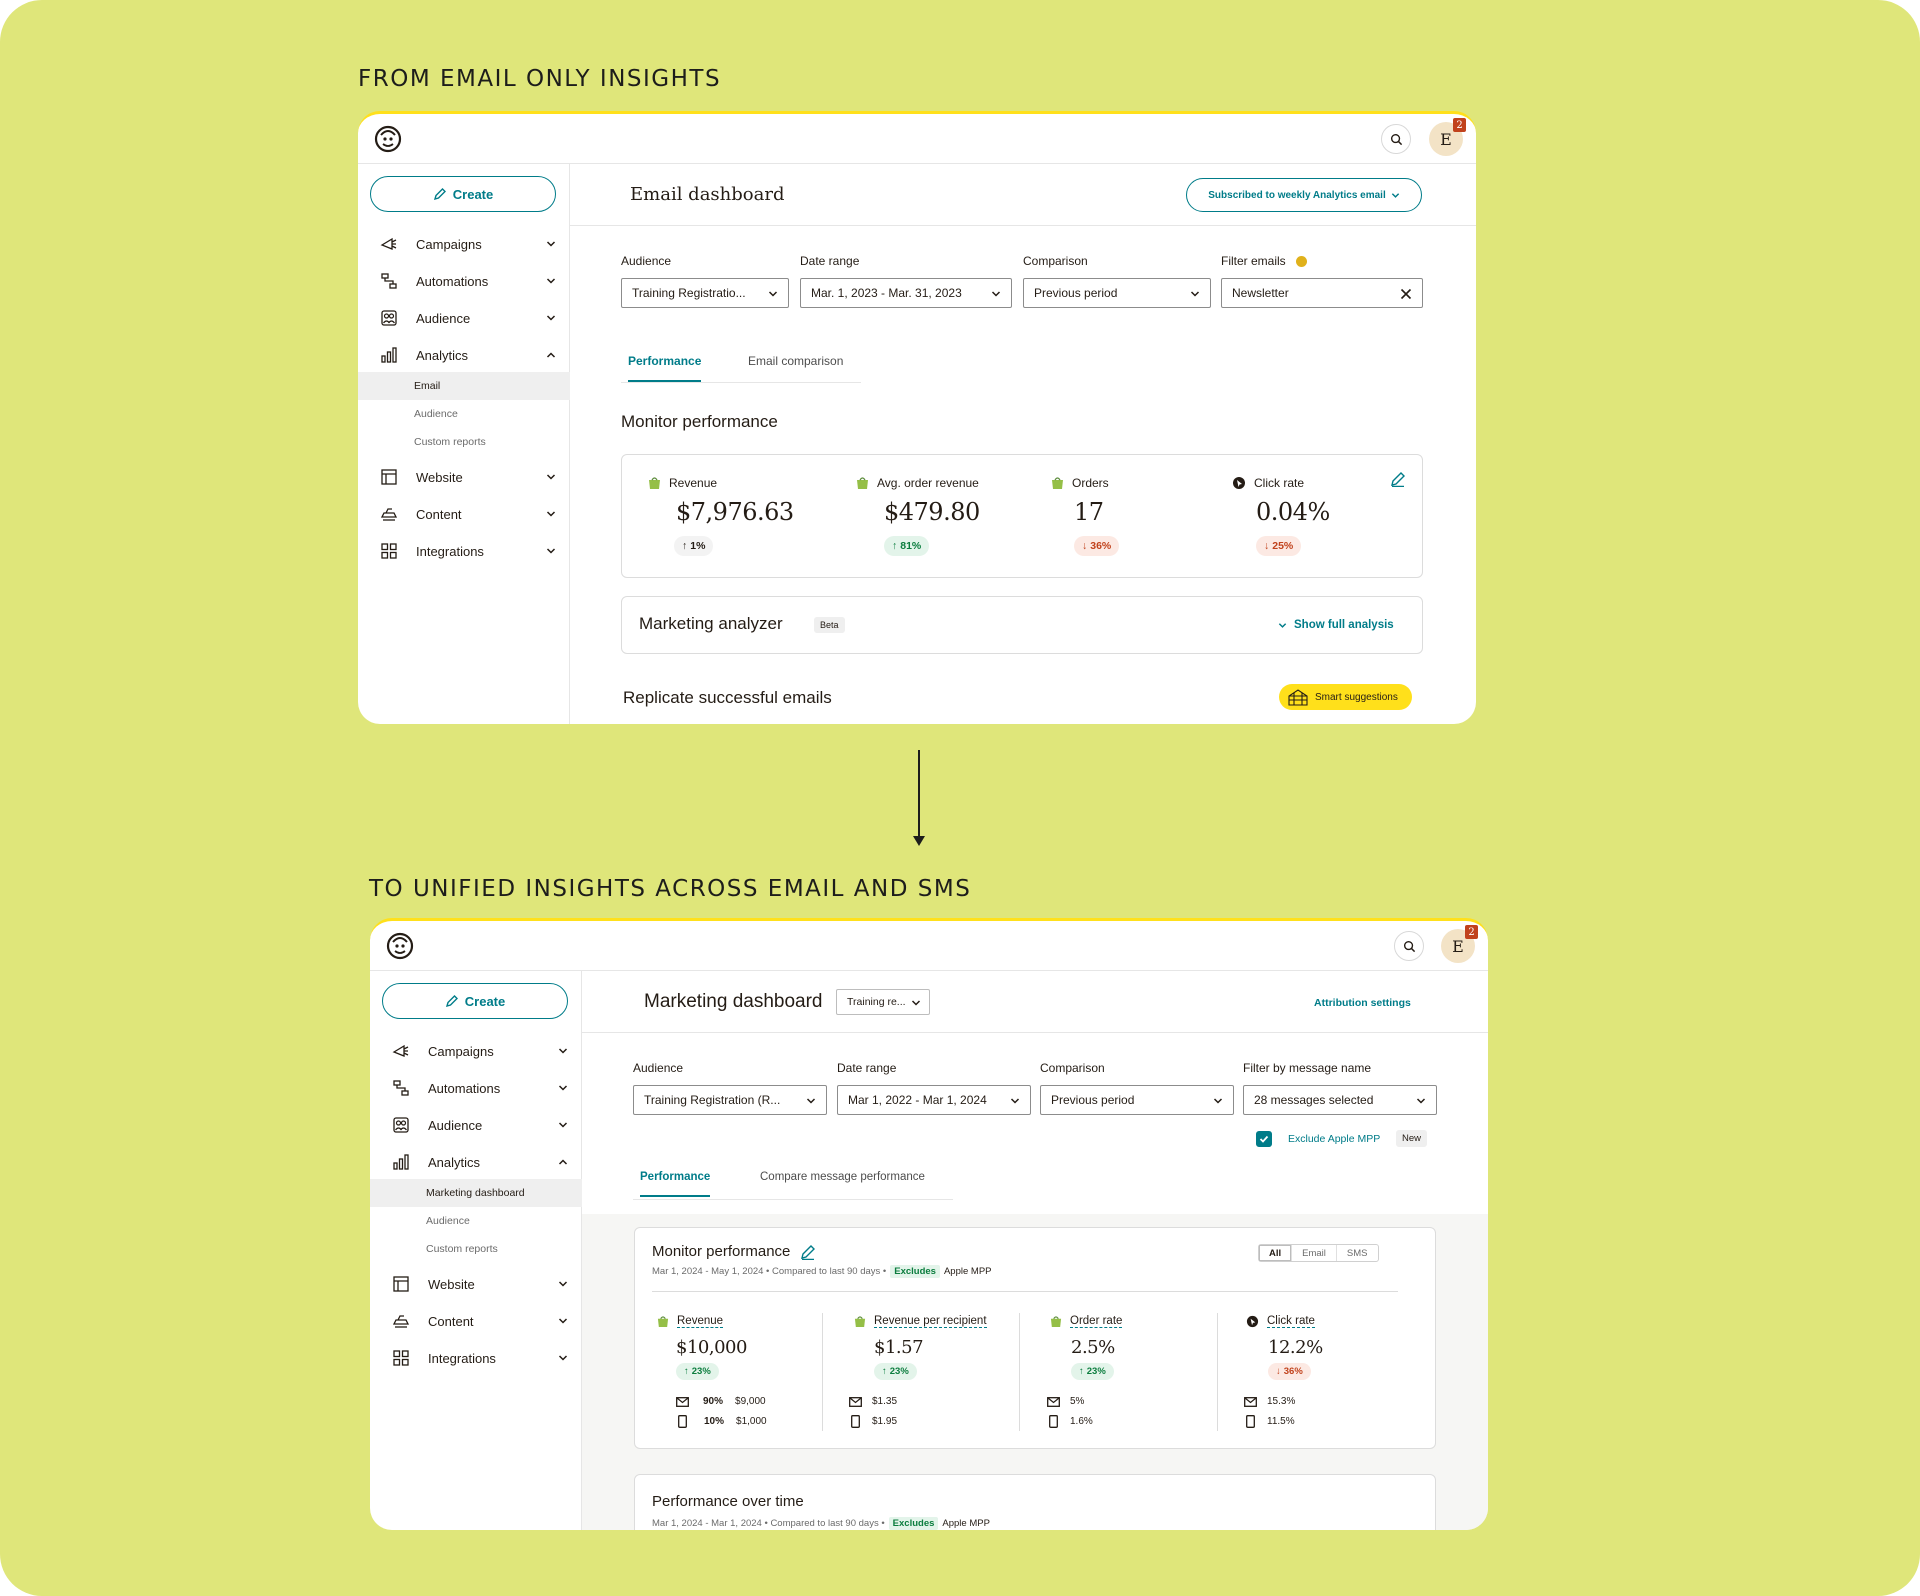 This screenshot has width=1920, height=1596. Describe the element at coordinates (842, 1177) in the screenshot. I see `tab-compare-message-performance: Compare message performance` at that location.